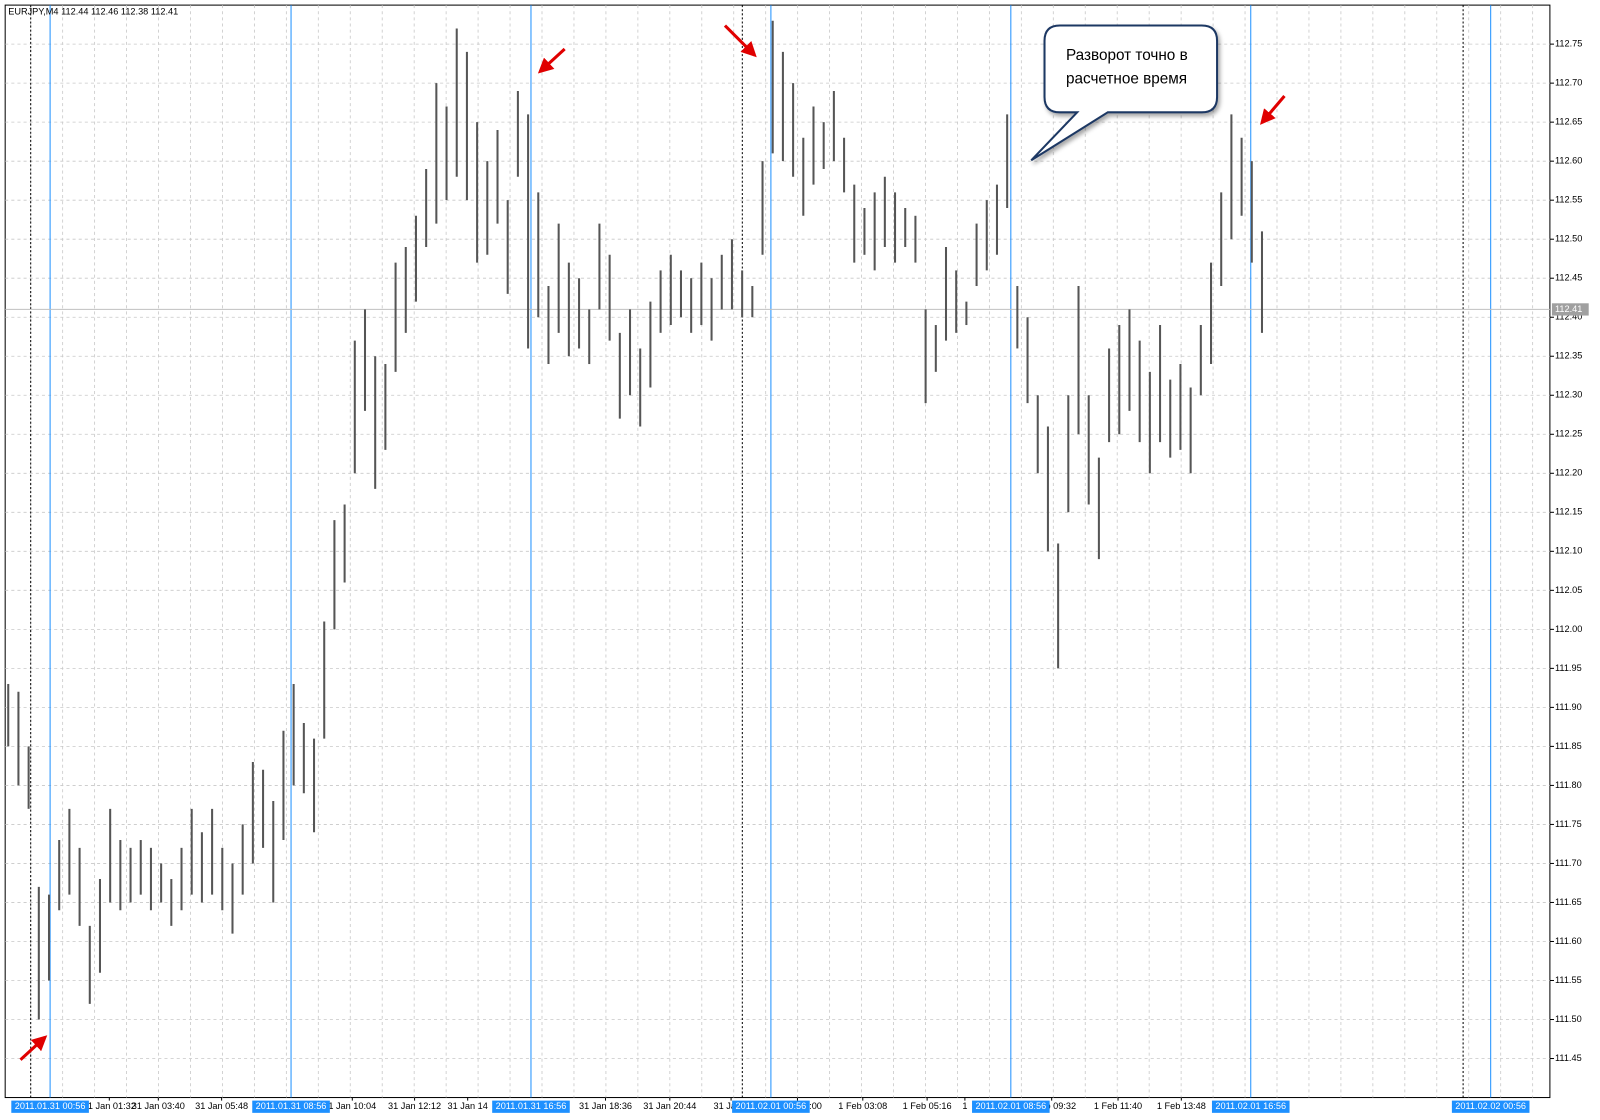 The image size is (1600, 1120). Describe the element at coordinates (1118, 1106) in the screenshot. I see `x-tick-label: 1 Feb 11:40` at that location.